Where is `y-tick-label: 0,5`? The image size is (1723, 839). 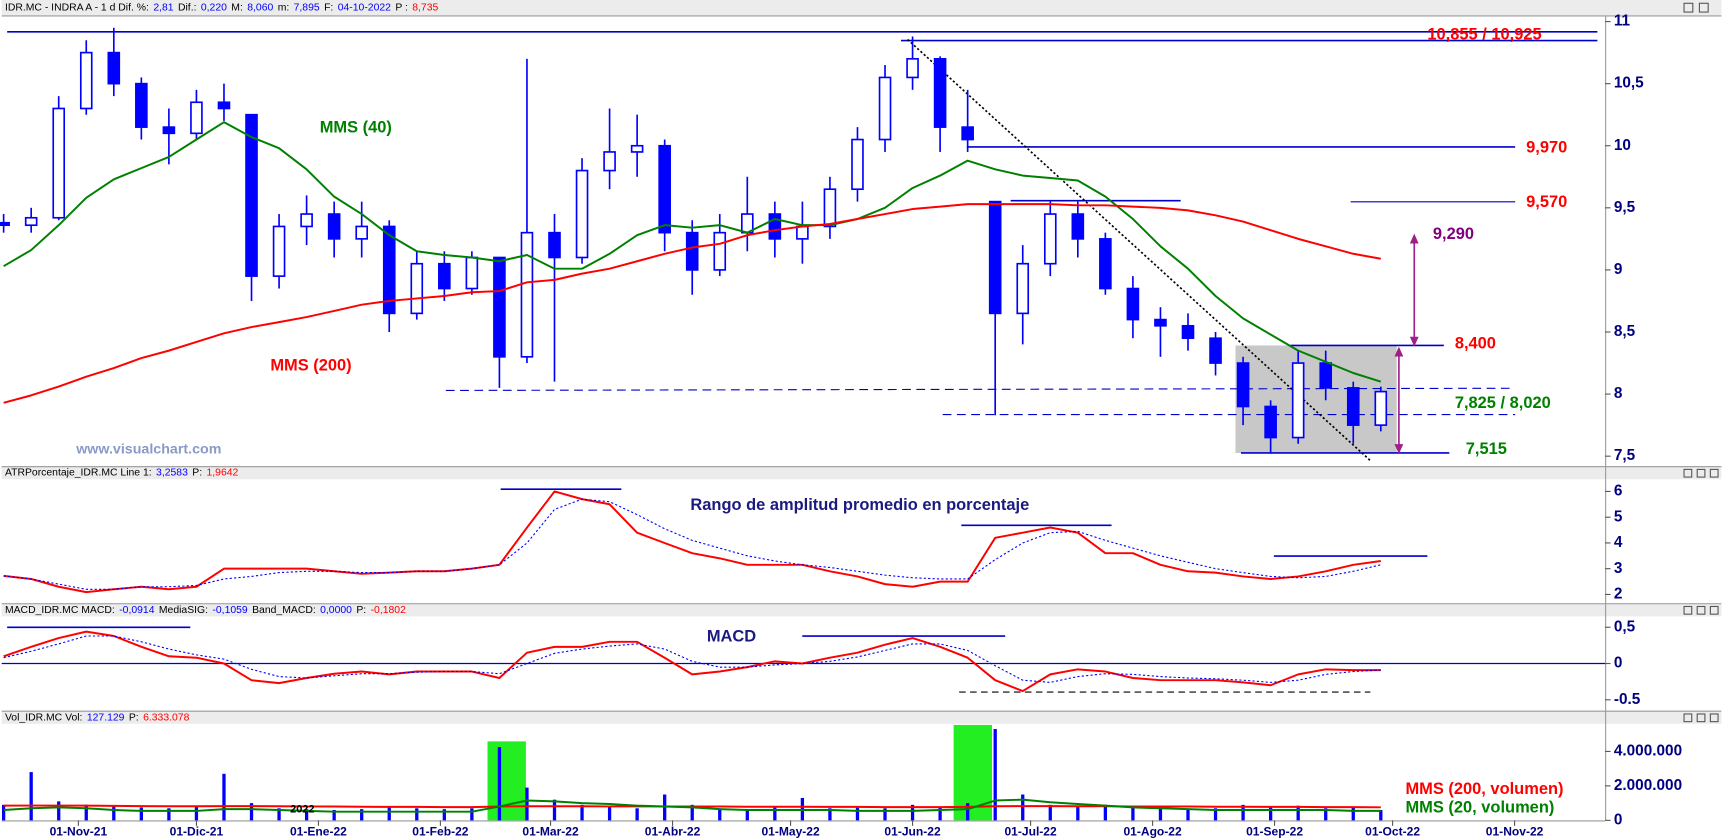 y-tick-label: 0,5 is located at coordinates (1625, 626).